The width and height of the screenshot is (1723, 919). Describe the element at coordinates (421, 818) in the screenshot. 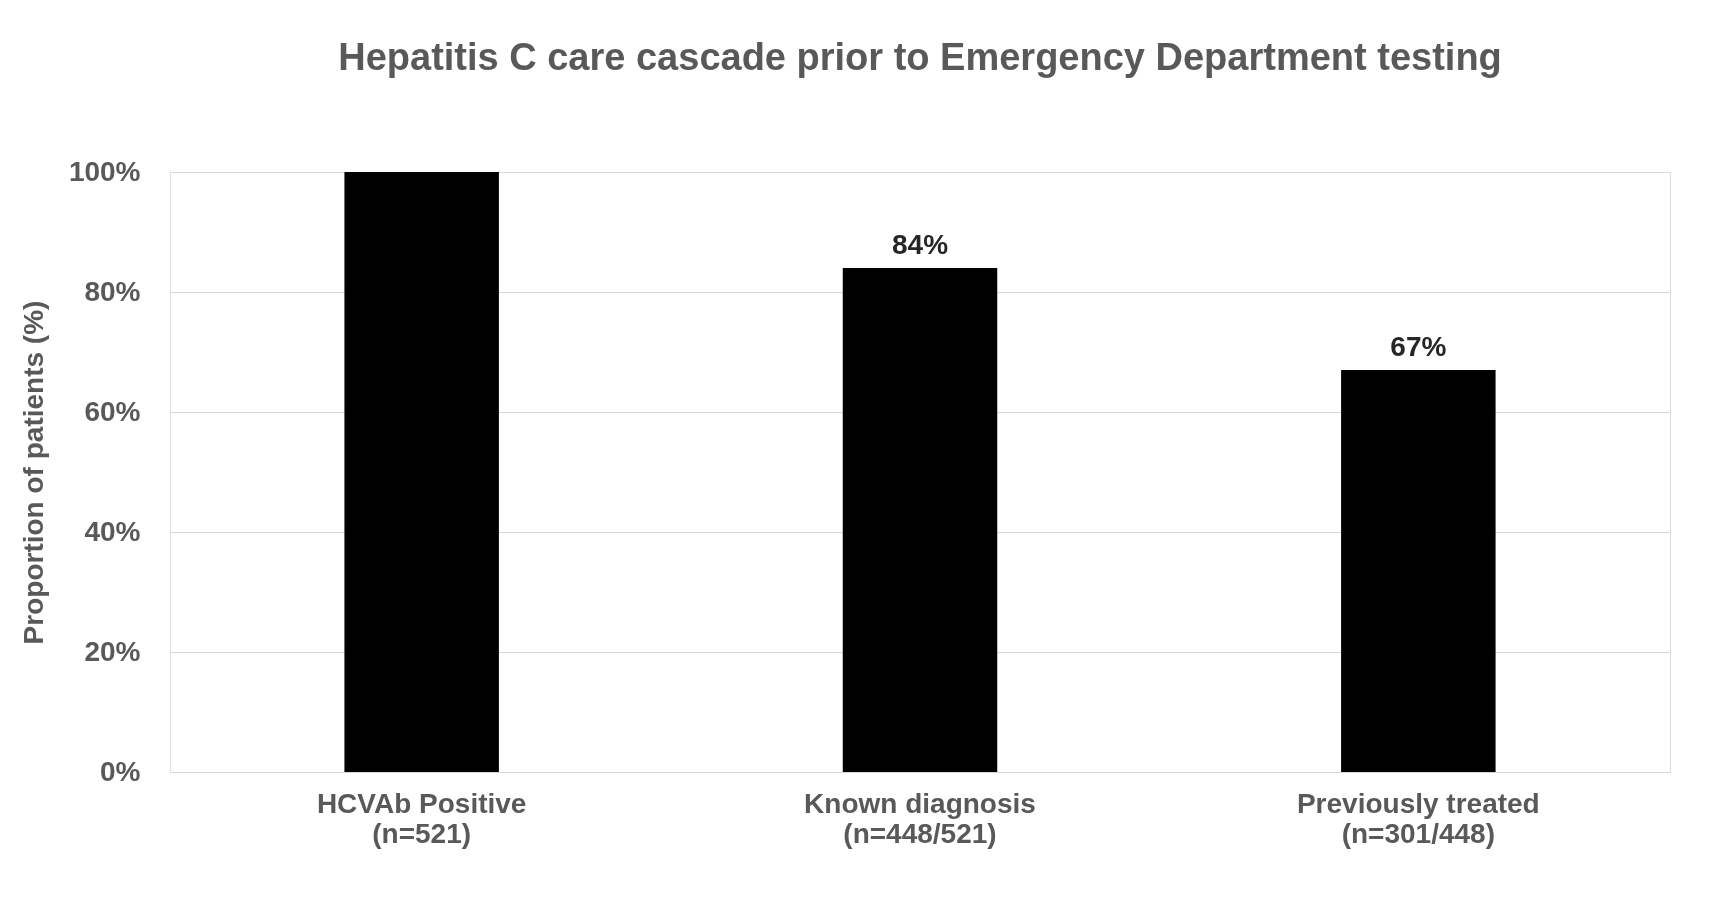

I see `x-tick-label: HCVAb Positive (n=521)` at that location.